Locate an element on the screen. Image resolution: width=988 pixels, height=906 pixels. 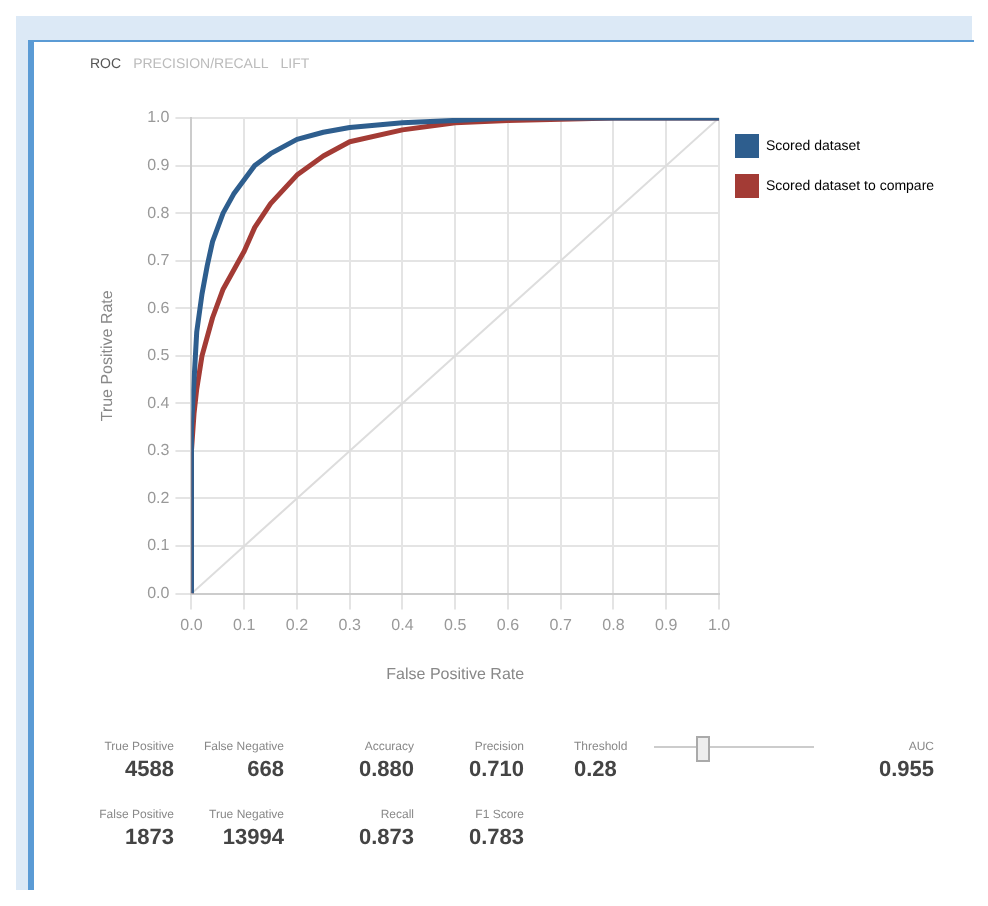
x-tick-label: 0.2 is located at coordinates (297, 624).